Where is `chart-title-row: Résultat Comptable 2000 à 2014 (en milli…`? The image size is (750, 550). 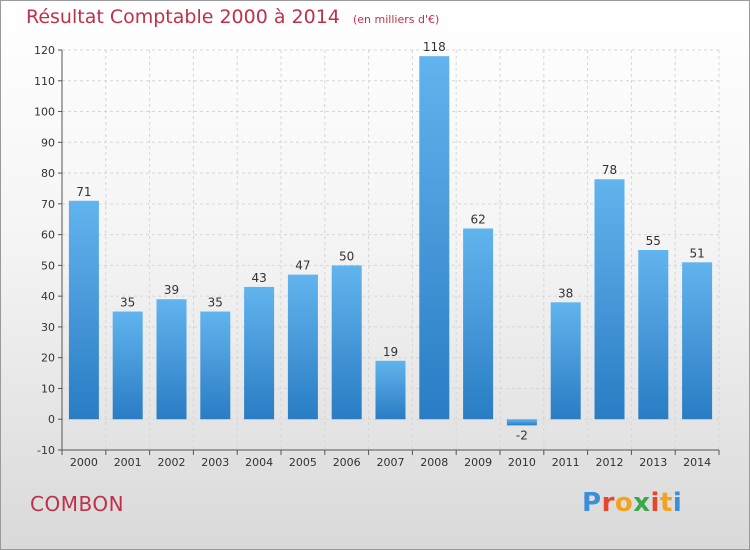
chart-title-row: Résultat Comptable 2000 à 2014 (en milli… is located at coordinates (232, 17).